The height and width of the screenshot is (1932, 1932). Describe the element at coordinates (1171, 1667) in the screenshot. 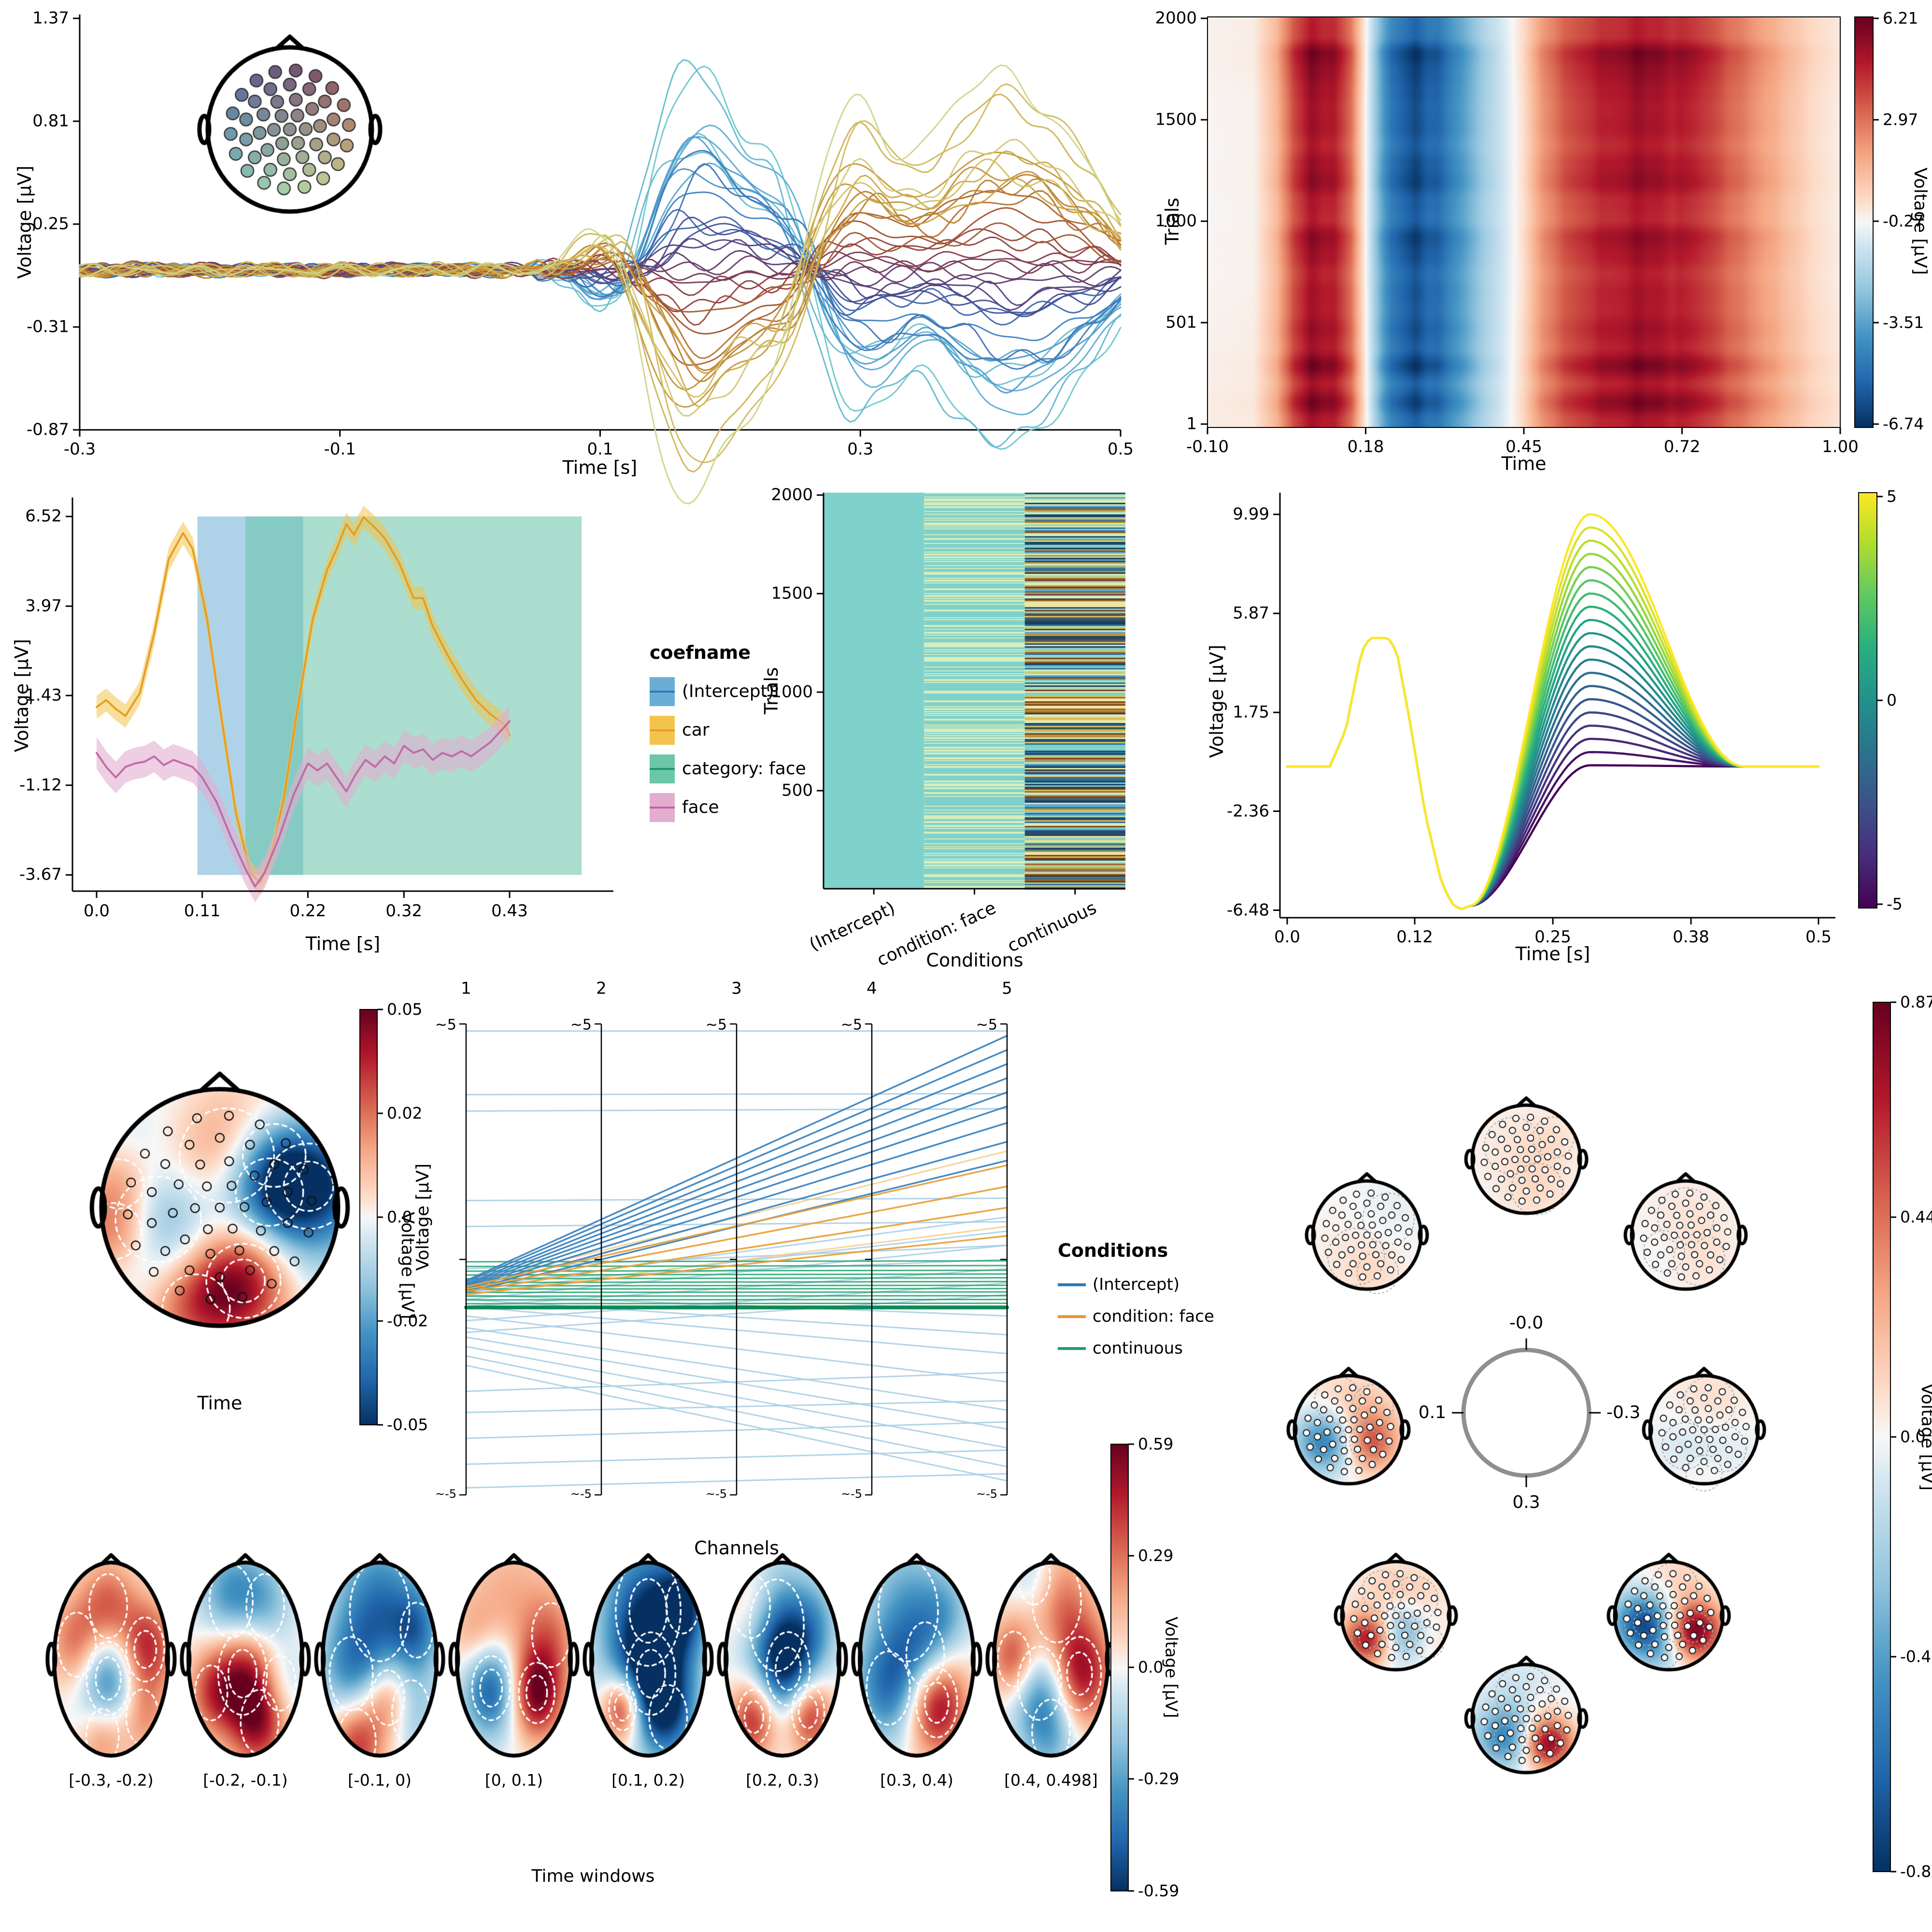

I see `series-colorbar-label: Voltage [µV]` at that location.